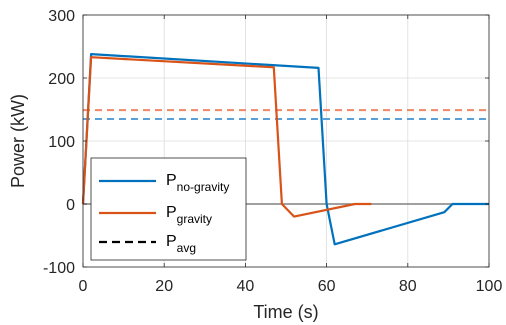  Describe the element at coordinates (164, 286) in the screenshot. I see `x-tick-label: 20` at that location.